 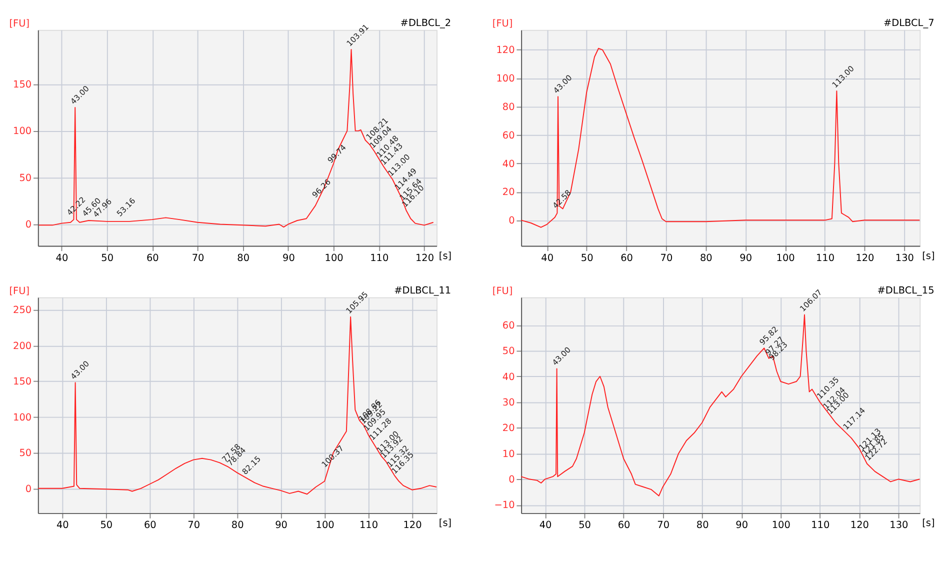 I want to click on y-tick-label: 30, so click(x=508, y=402).